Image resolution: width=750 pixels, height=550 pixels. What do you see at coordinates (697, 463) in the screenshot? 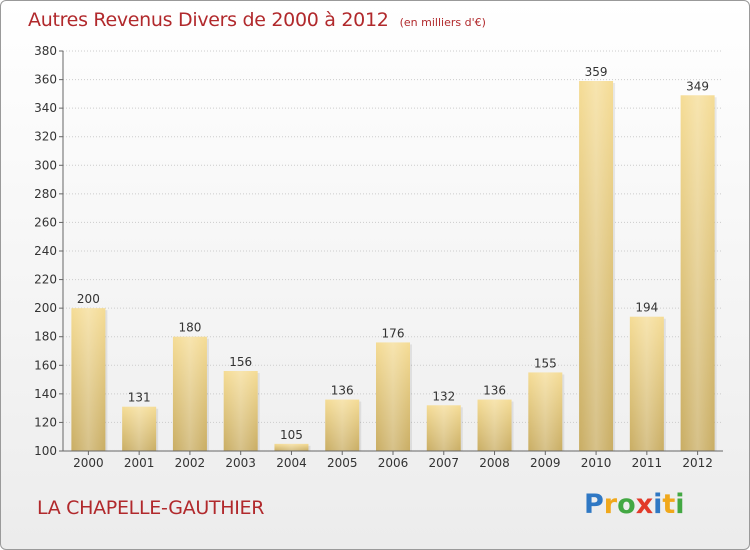
I see `x-tick-label: 2012` at bounding box center [697, 463].